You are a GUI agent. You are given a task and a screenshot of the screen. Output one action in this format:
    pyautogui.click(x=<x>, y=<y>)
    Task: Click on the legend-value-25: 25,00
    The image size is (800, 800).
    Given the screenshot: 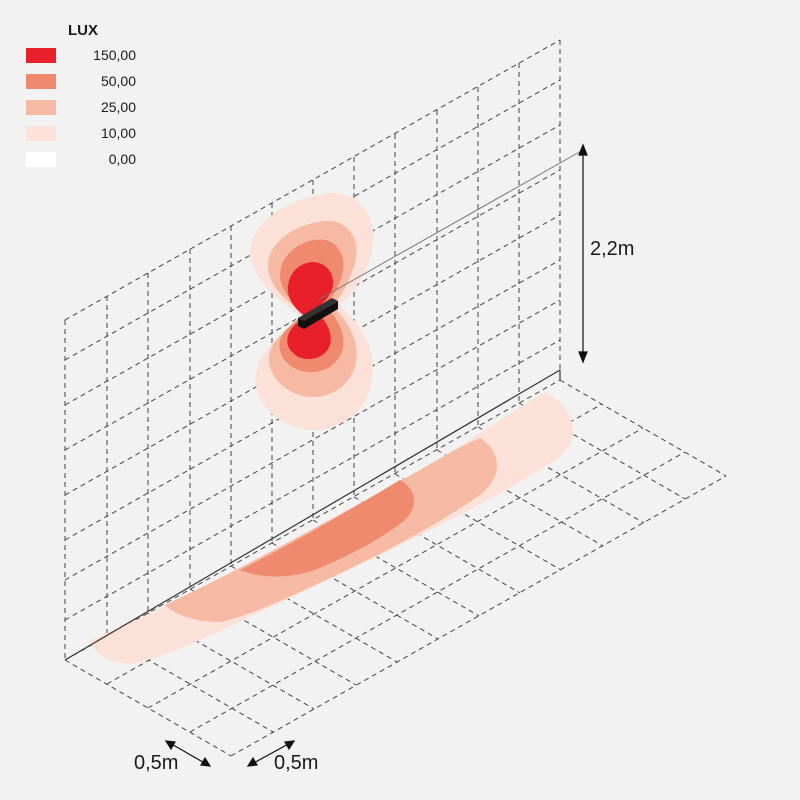 What is the action you would take?
    pyautogui.click(x=118, y=107)
    